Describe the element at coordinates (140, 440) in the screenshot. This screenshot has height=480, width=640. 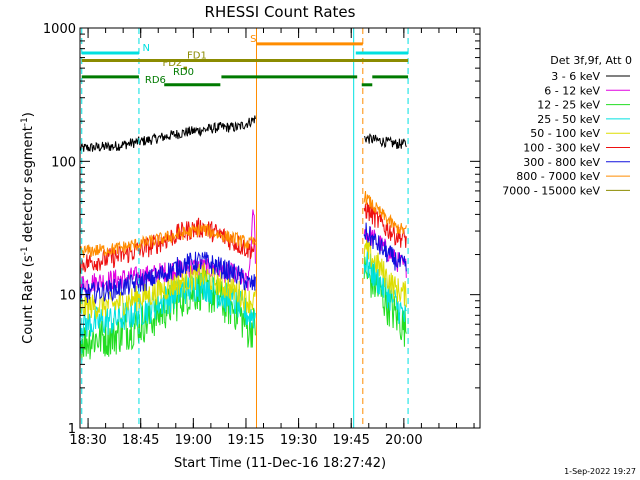
I see `x-tick-label-1: 18:45` at that location.